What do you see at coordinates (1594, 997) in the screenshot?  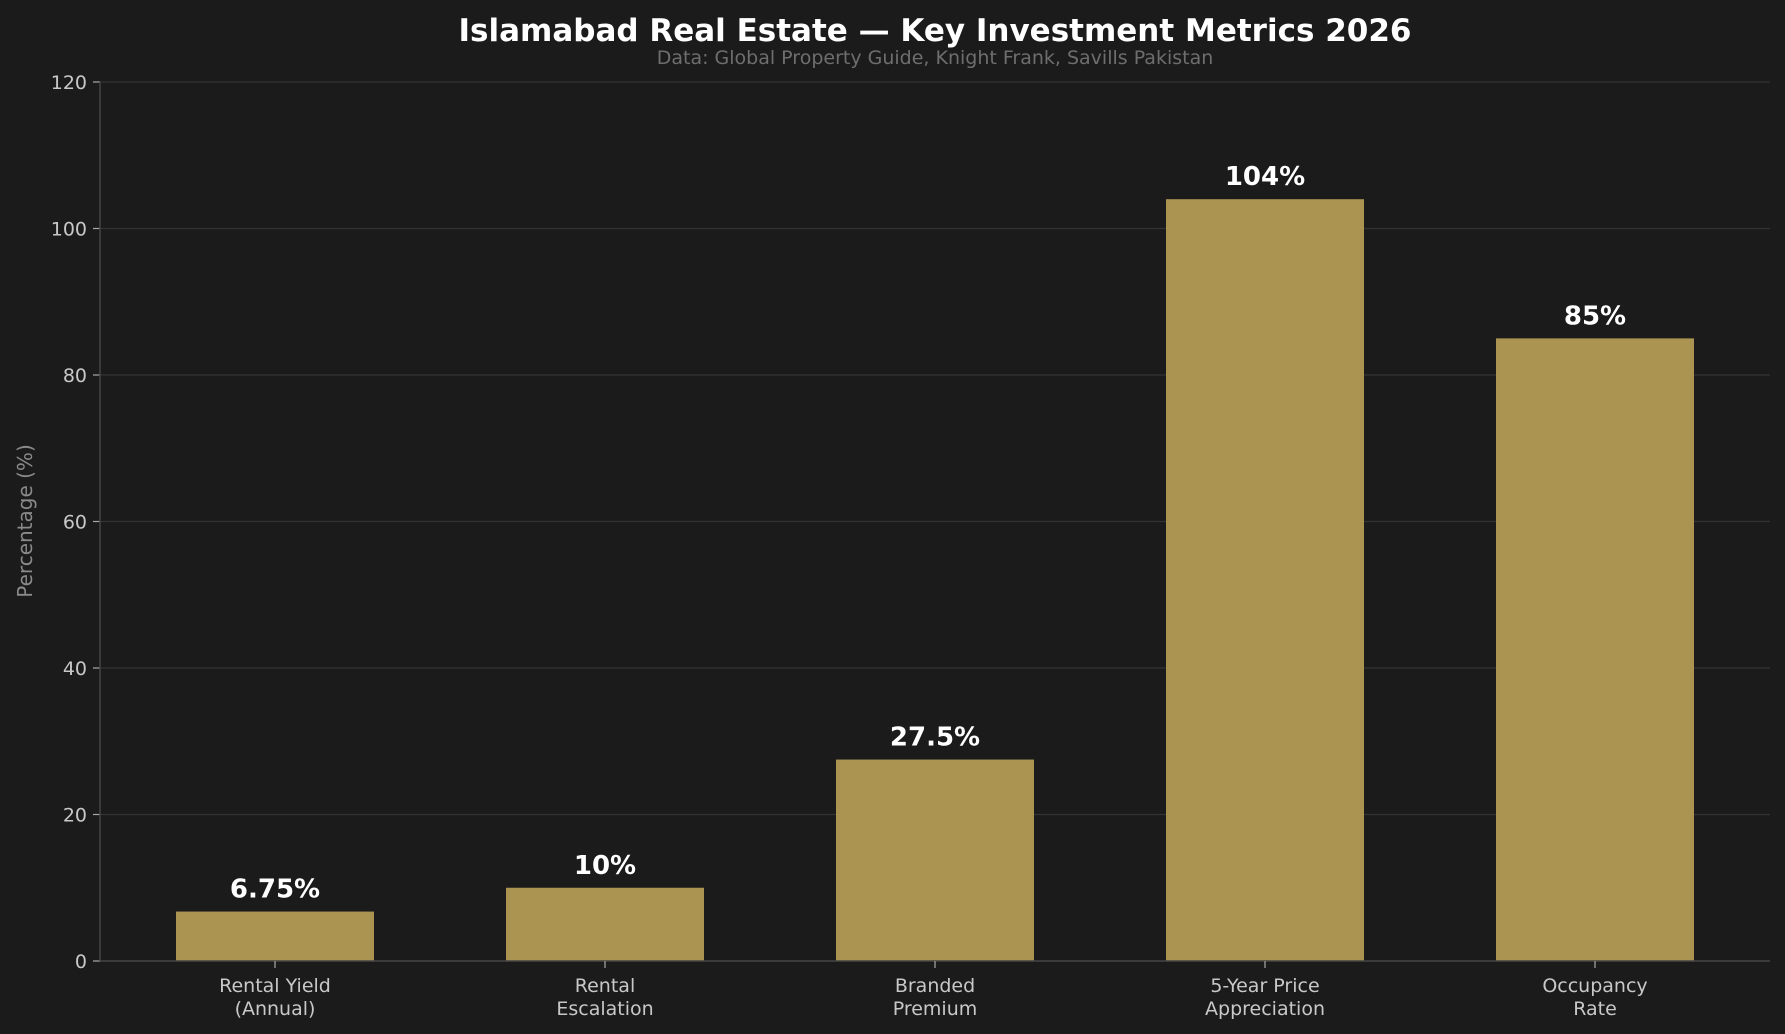 I see `x-tick-label: Occupancy Rate` at bounding box center [1594, 997].